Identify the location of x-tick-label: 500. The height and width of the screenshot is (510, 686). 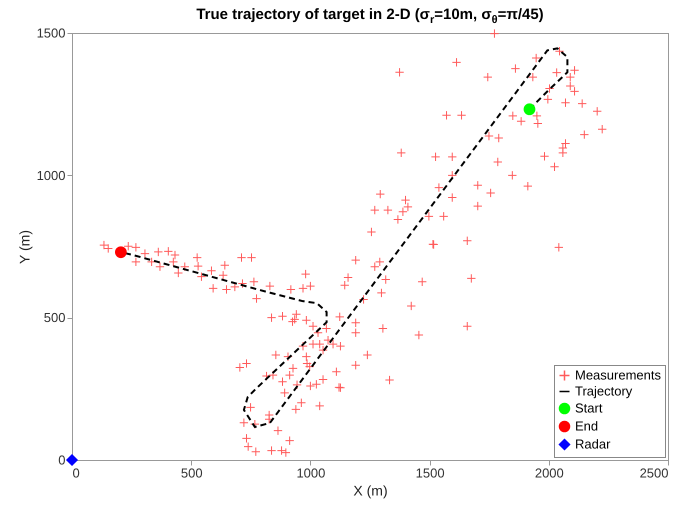
(191, 473).